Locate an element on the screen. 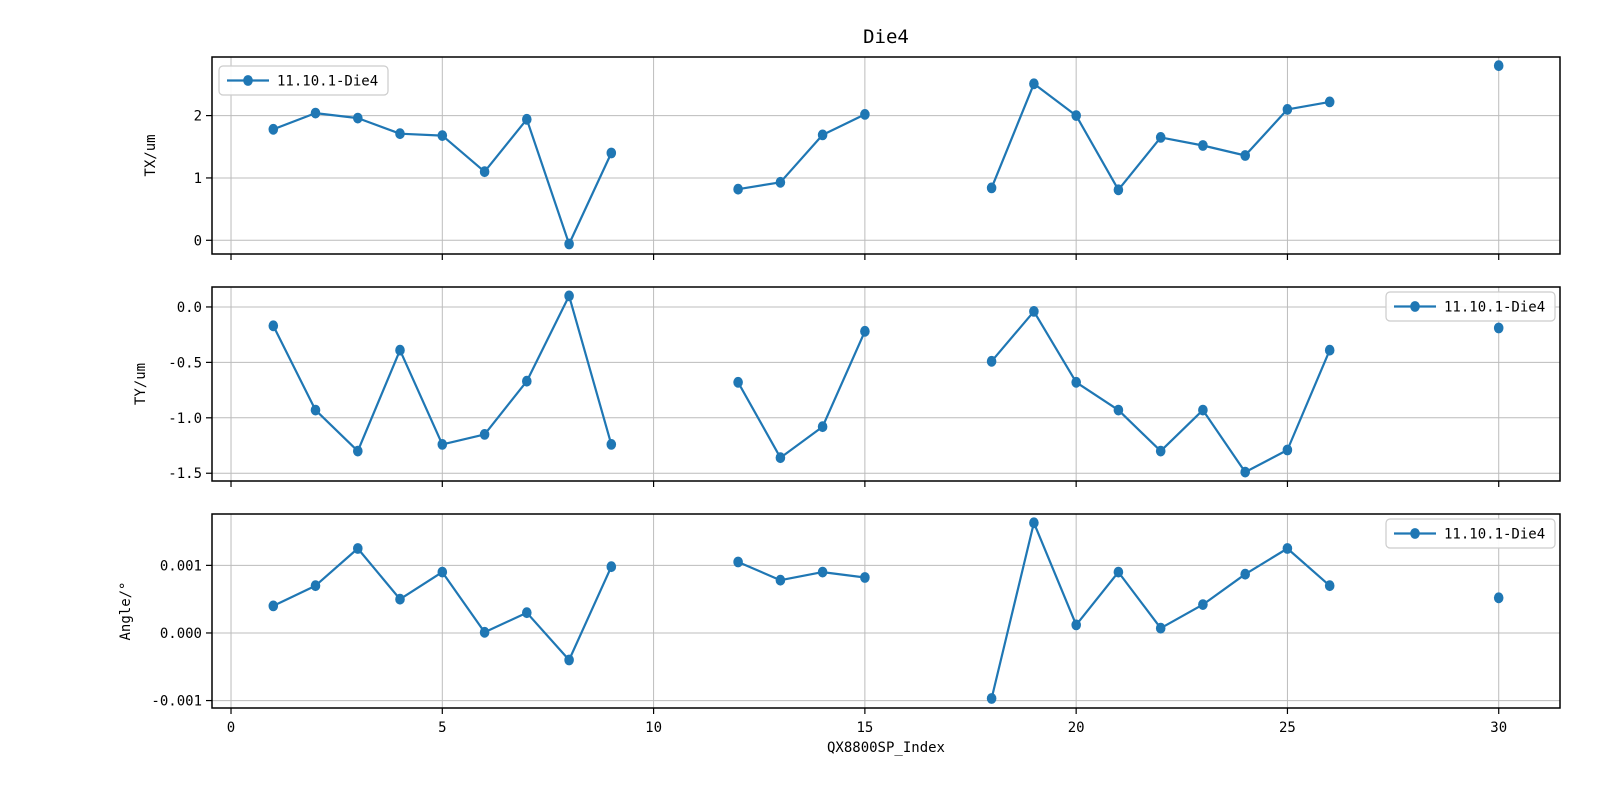 The width and height of the screenshot is (1598, 800). y-tick-label: 0.000 is located at coordinates (181, 634).